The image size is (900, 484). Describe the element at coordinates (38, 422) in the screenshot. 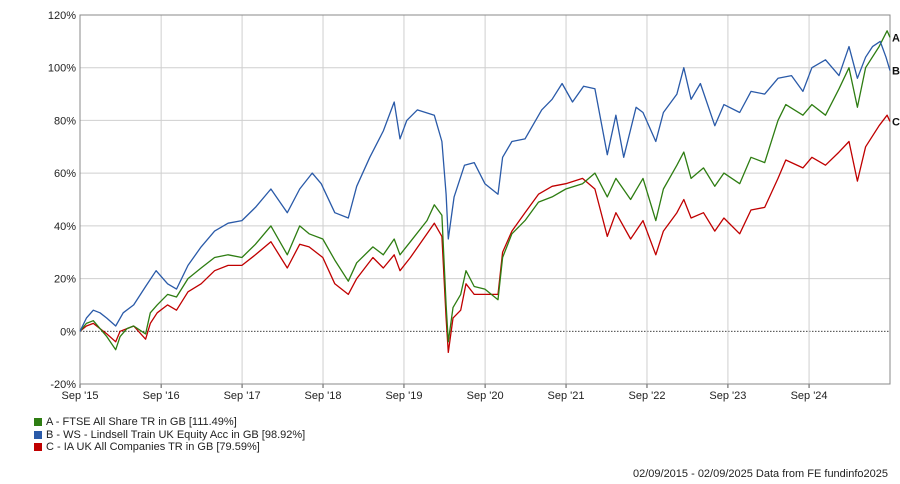

I see `legend-swatch-a` at that location.